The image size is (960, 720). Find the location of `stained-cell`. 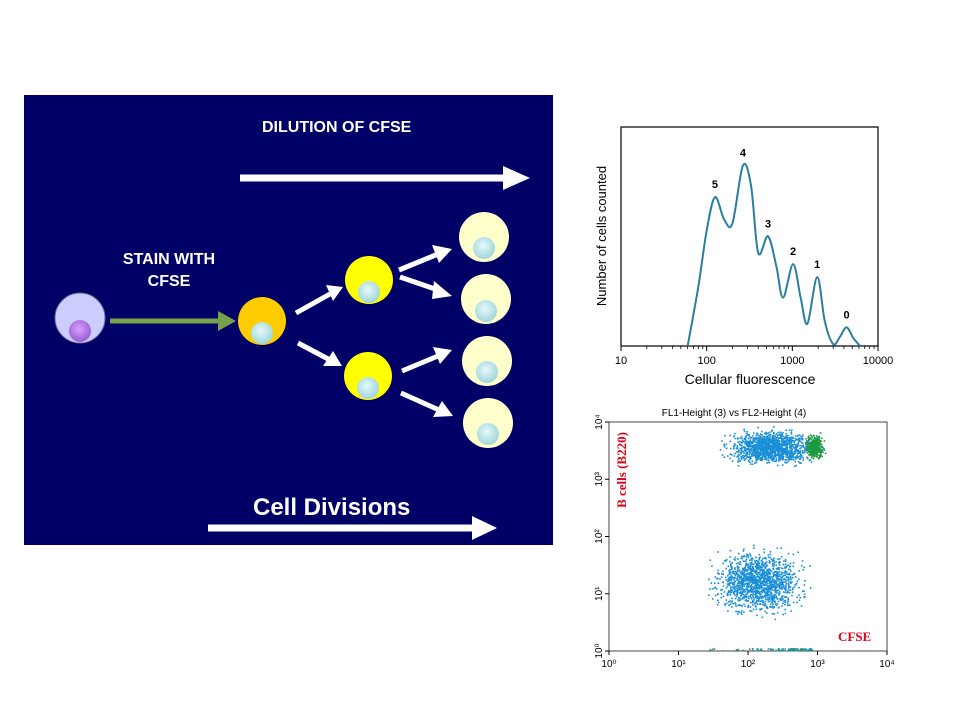

stained-cell is located at coordinates (262, 321).